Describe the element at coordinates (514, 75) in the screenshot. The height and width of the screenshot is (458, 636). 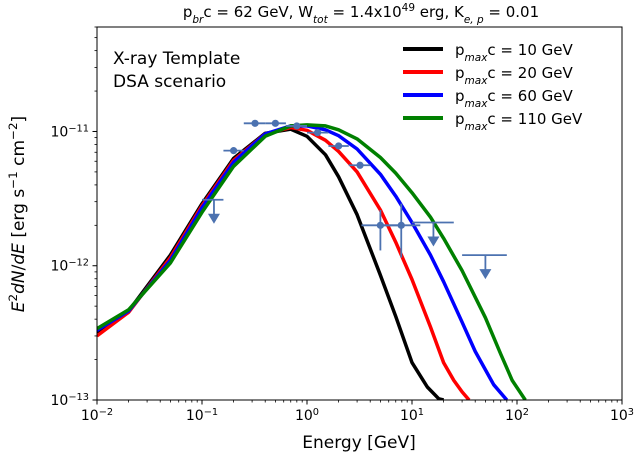
I see `legend-label: pmaxc = 20 GeV` at that location.